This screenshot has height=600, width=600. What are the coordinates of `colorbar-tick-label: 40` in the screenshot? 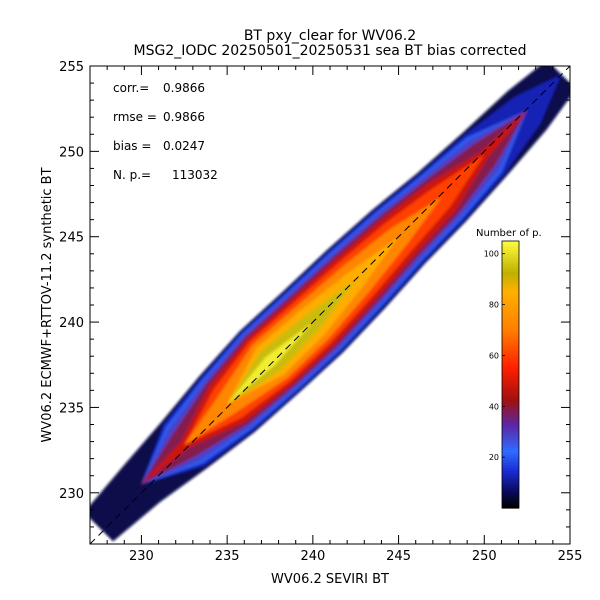 It's located at (494, 406).